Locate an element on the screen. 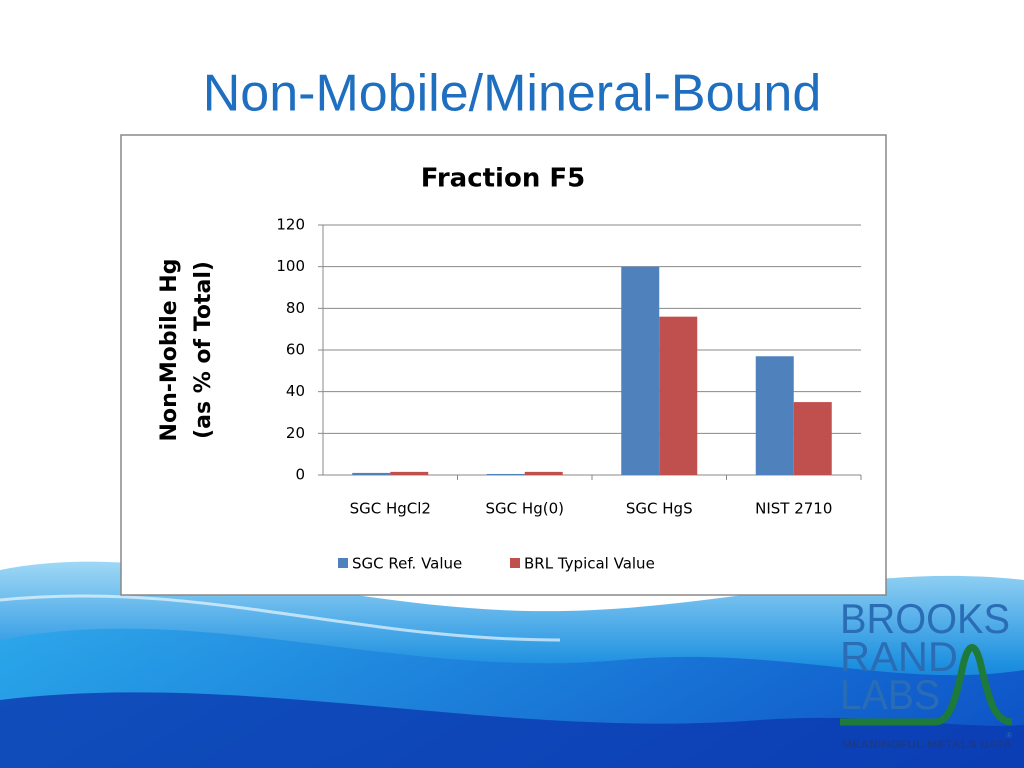 Image resolution: width=1024 pixels, height=768 pixels. x-tick-label: SGC Hg(0) is located at coordinates (525, 509).